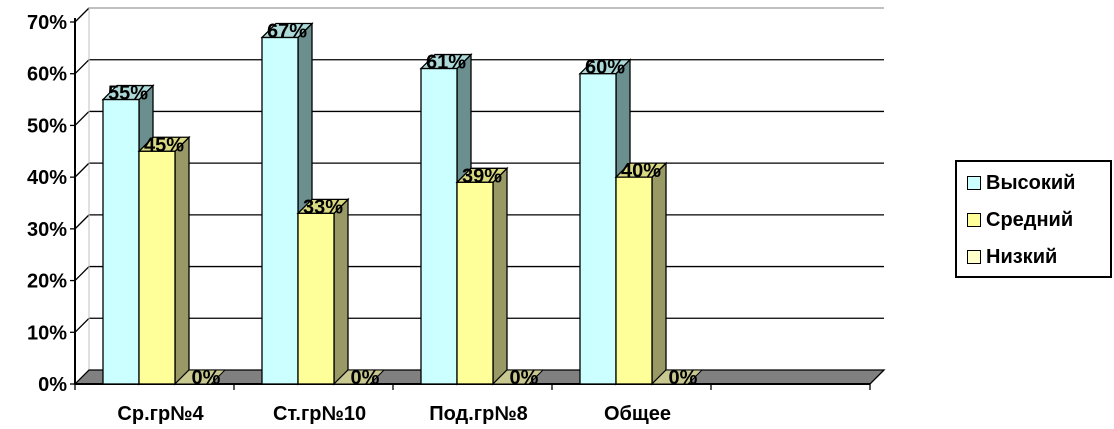 The height and width of the screenshot is (429, 1114). What do you see at coordinates (52, 385) in the screenshot?
I see `y-tick-label: 0%` at bounding box center [52, 385].